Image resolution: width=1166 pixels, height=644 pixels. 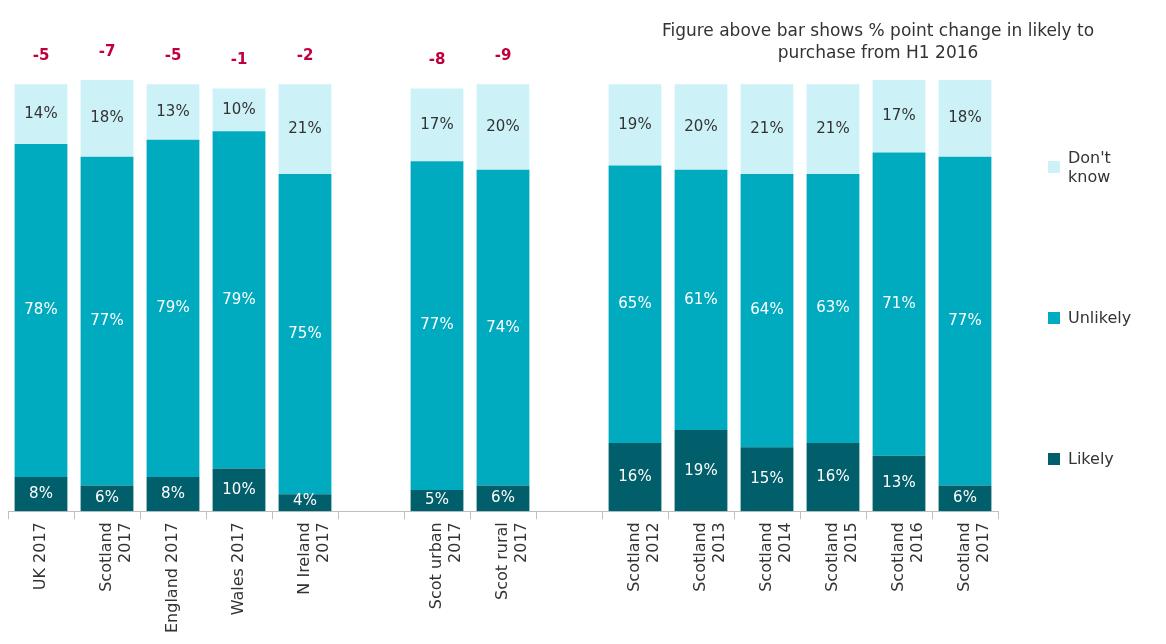 What do you see at coordinates (445, 566) in the screenshot?
I see `x-tick-label: Scot urban 2017` at bounding box center [445, 566].